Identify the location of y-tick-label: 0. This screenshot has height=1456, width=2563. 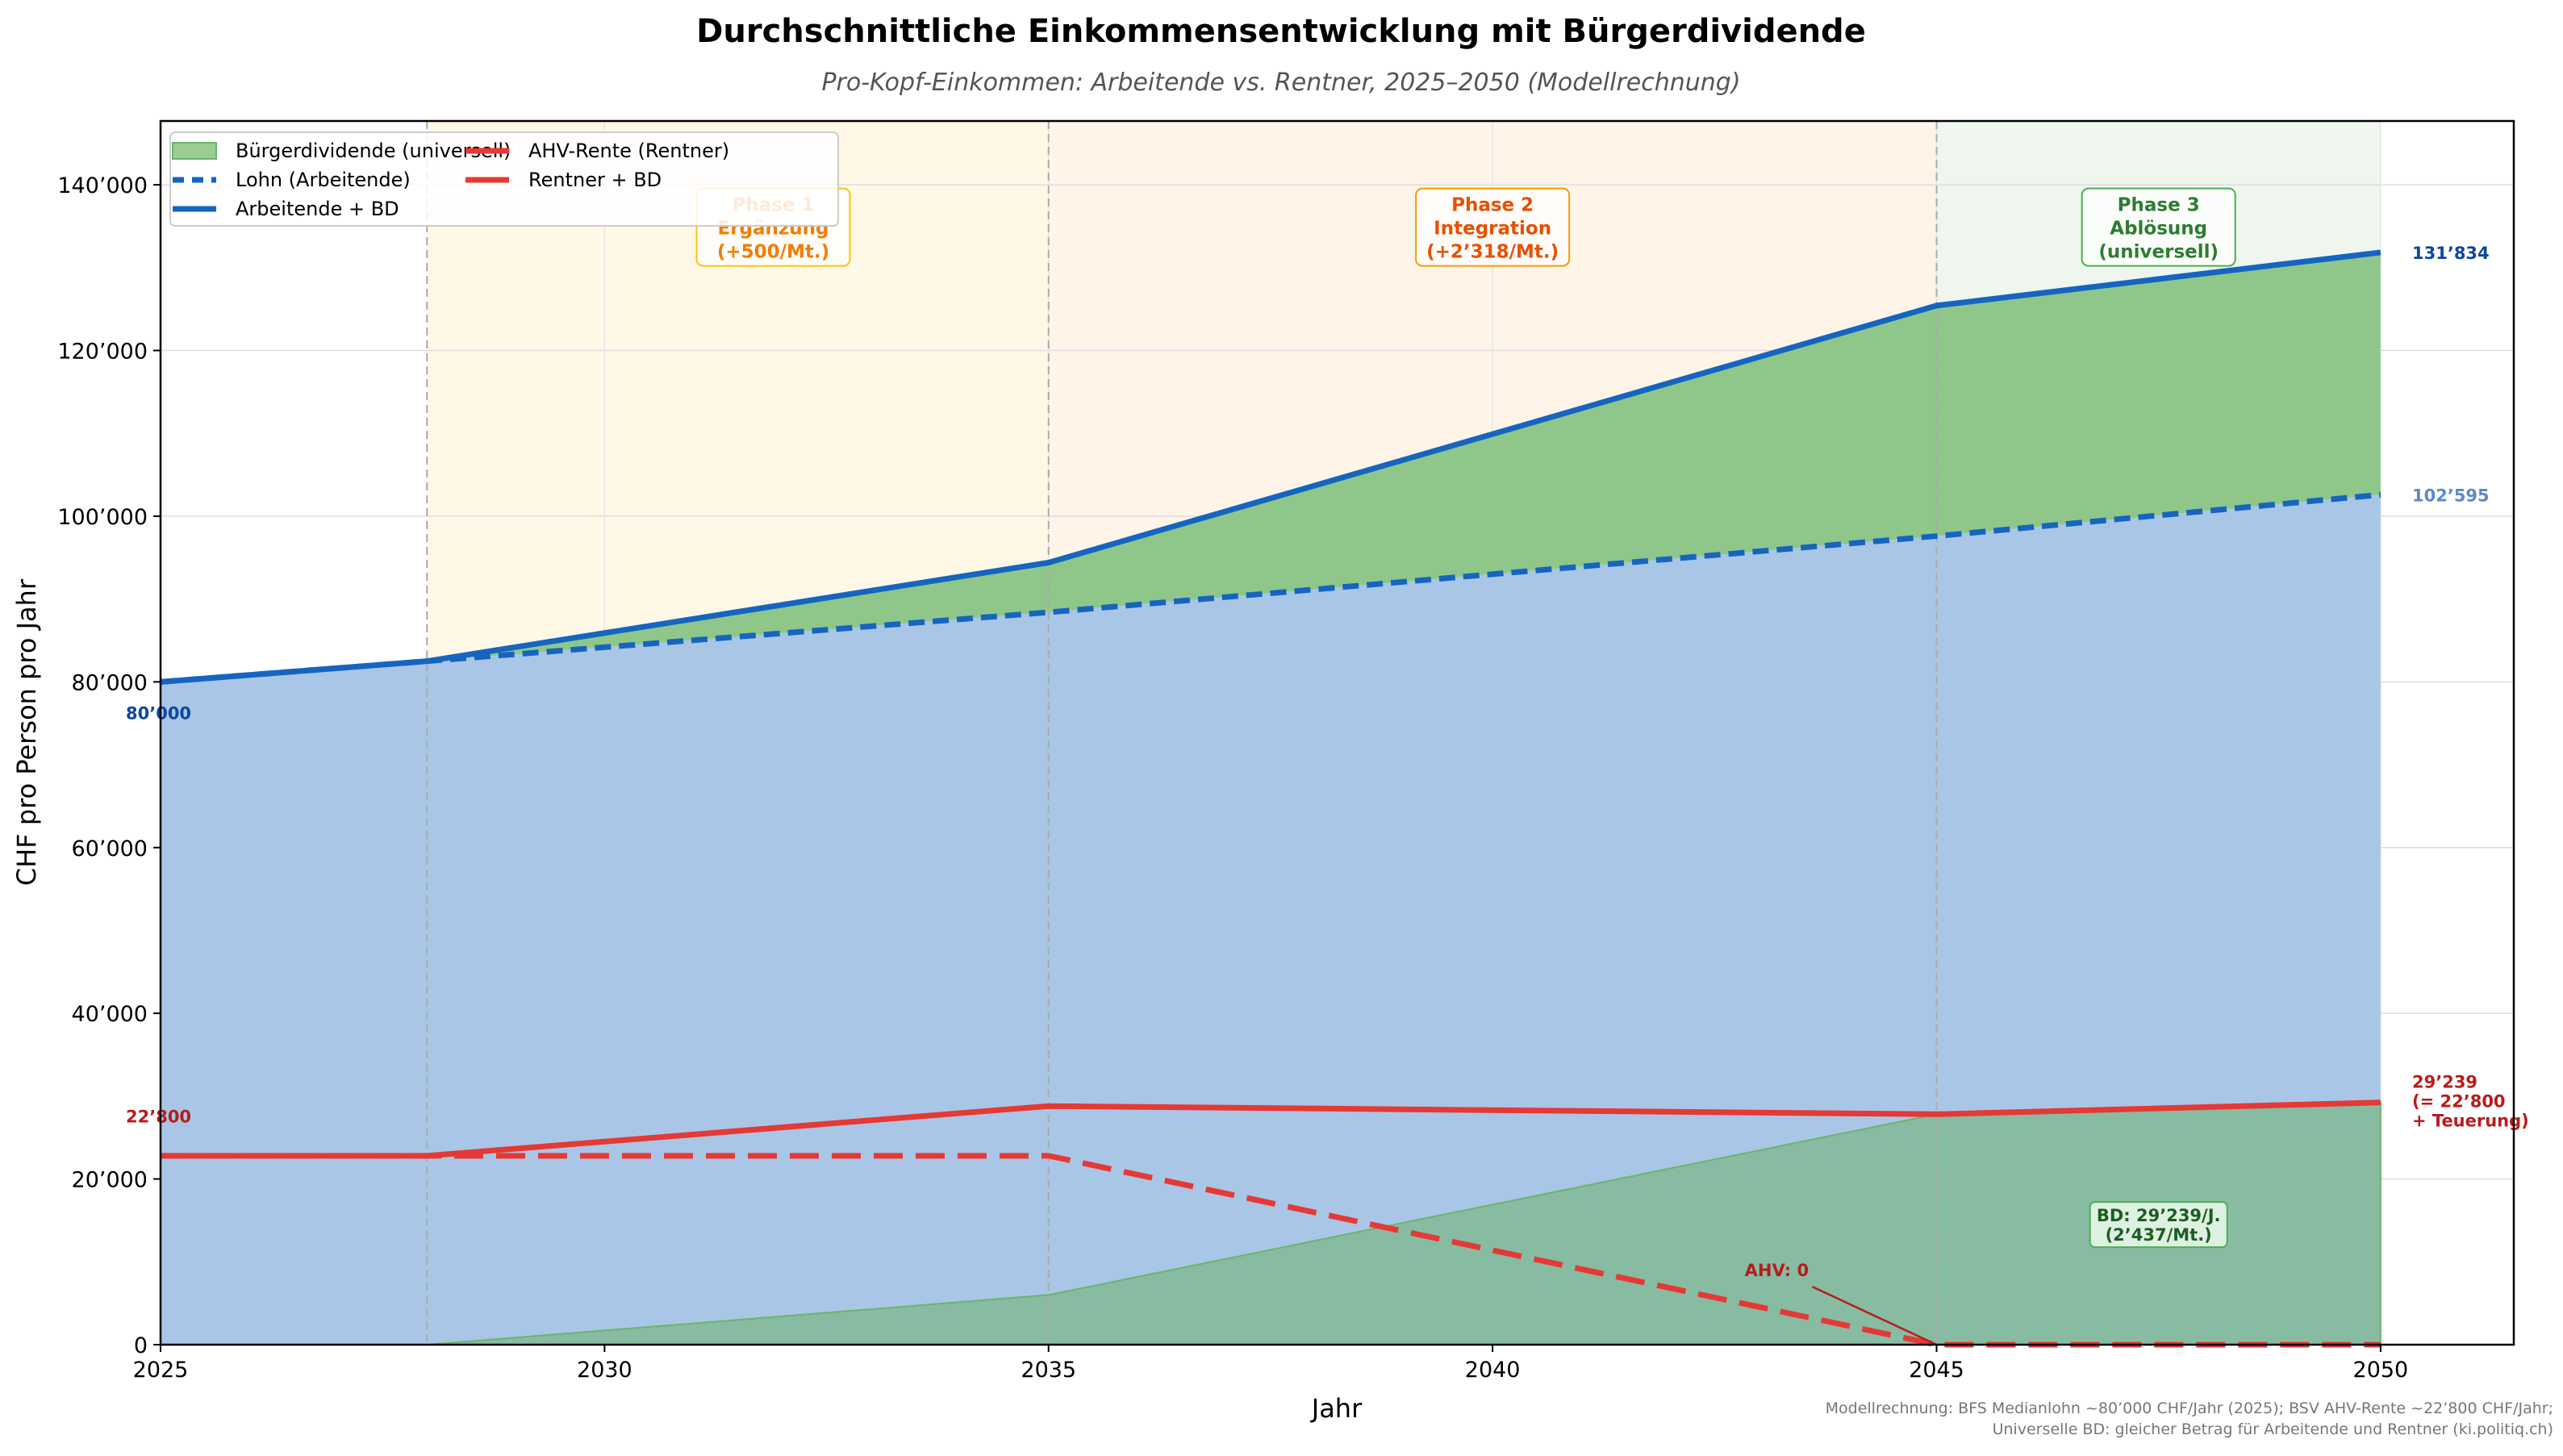
(141, 1345).